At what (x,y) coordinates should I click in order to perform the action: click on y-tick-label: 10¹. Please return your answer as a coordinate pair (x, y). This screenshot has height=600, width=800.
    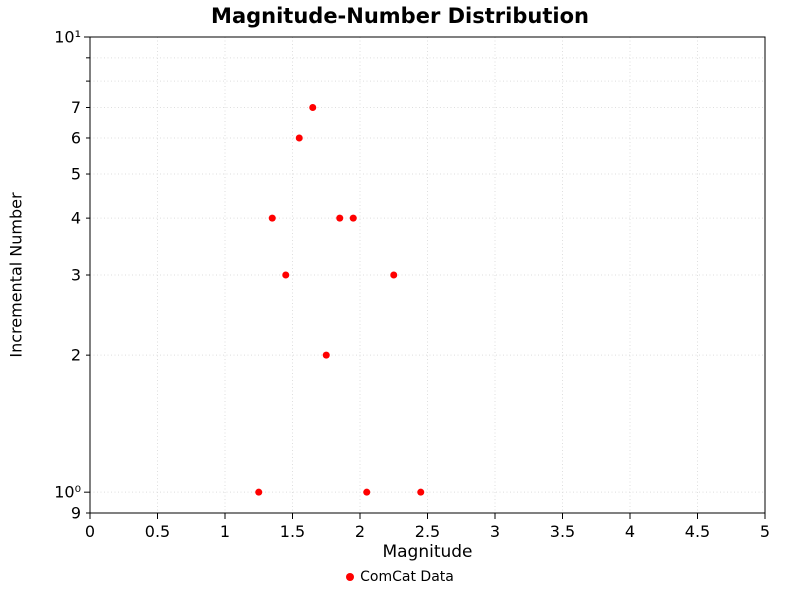
    Looking at the image, I should click on (67, 37).